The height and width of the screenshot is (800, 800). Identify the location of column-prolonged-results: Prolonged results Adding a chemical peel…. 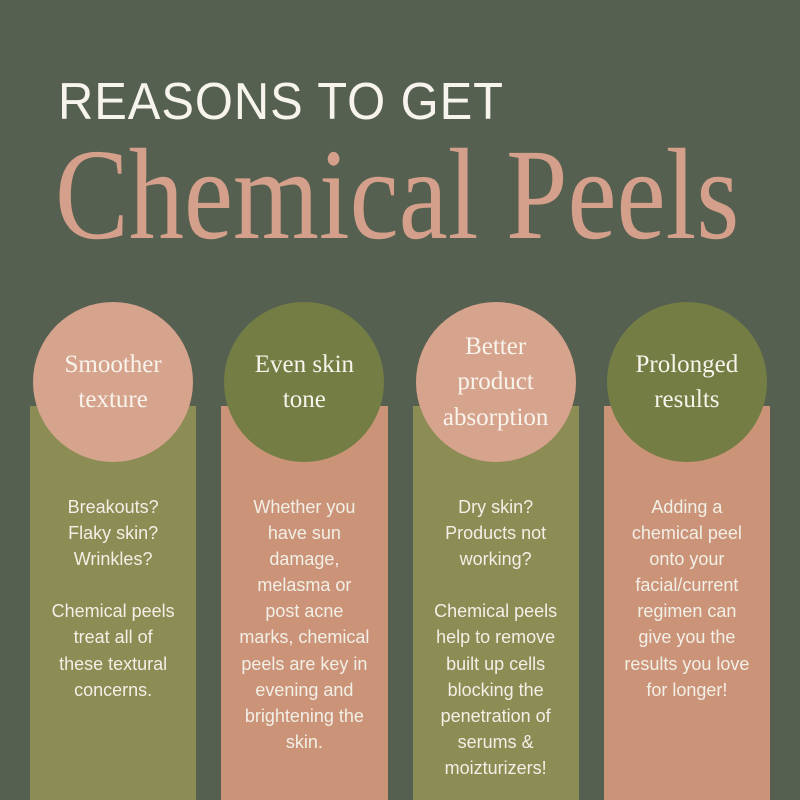
(686, 551).